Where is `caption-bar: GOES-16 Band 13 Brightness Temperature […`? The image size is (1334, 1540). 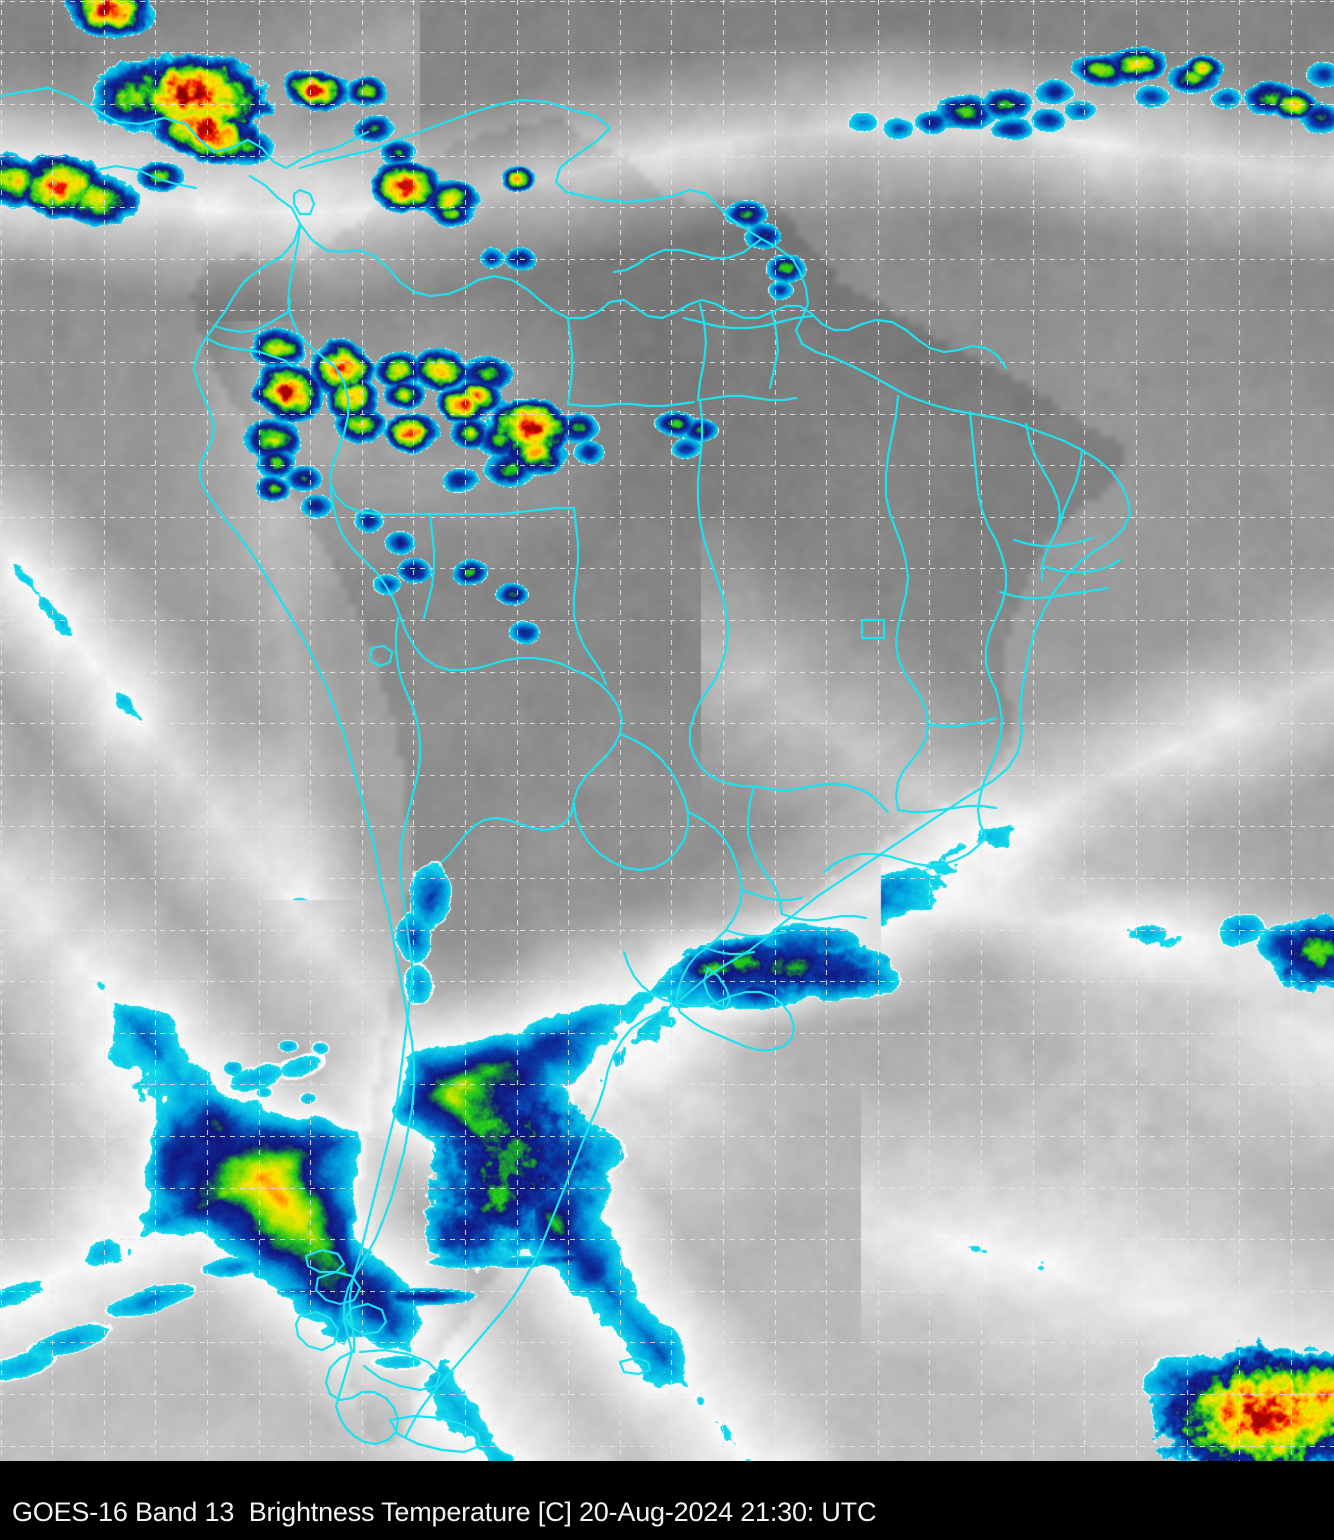
caption-bar: GOES-16 Band 13 Brightness Temperature [… is located at coordinates (667, 1500).